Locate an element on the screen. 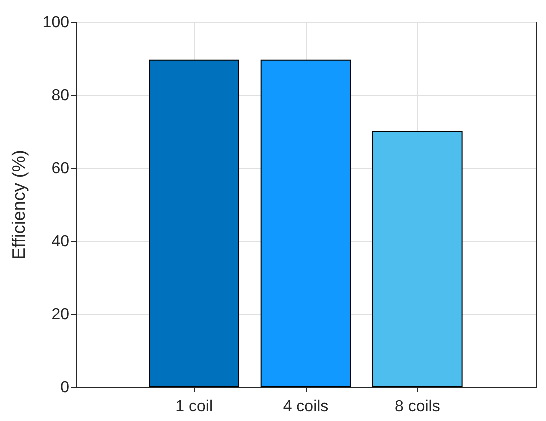 This screenshot has width=546, height=421. y-tick-label: 20 is located at coordinates (61, 315).